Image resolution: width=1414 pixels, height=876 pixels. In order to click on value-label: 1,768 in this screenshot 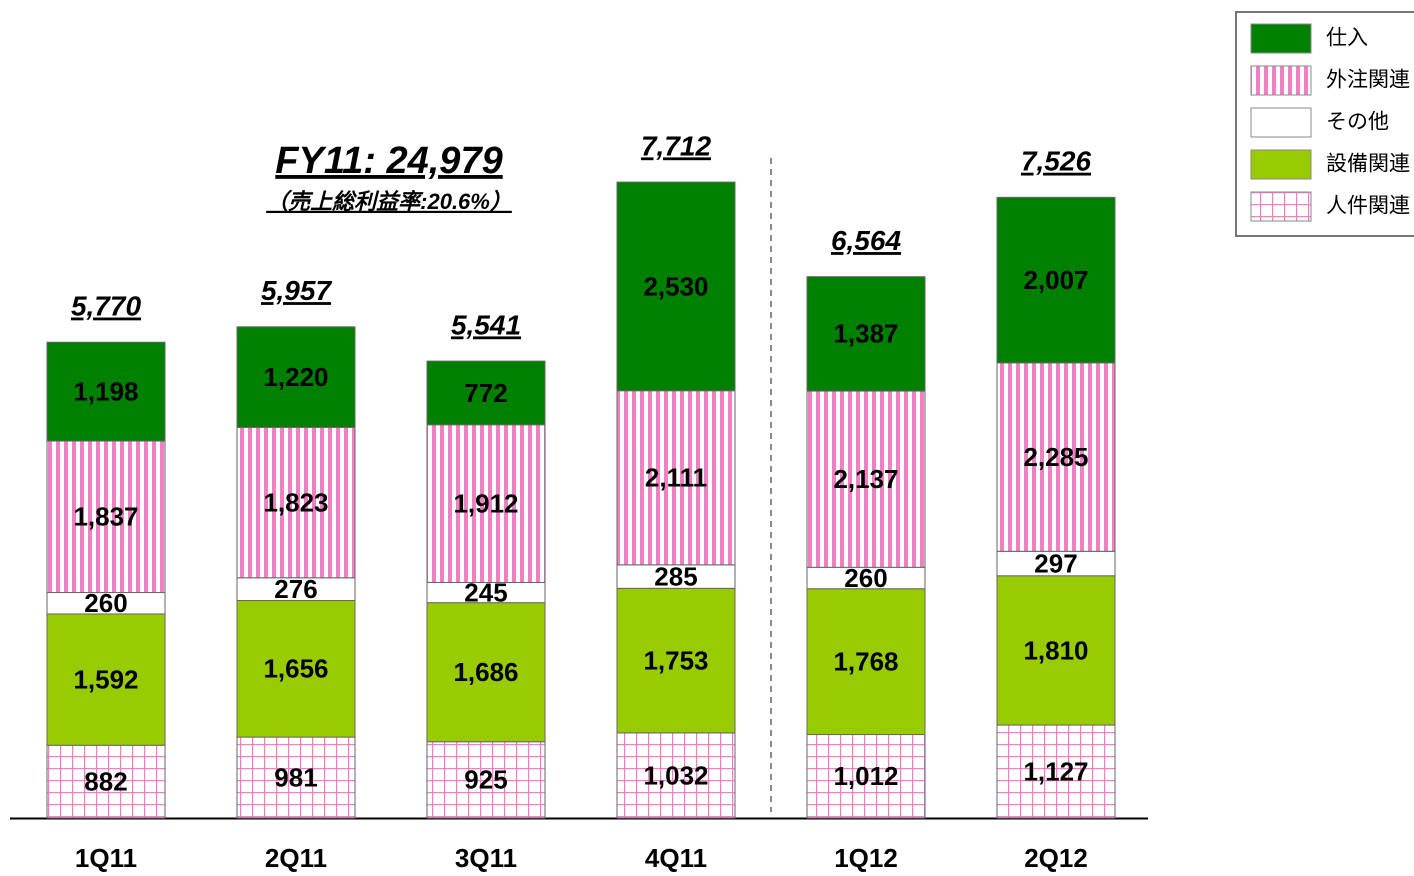, I will do `click(865, 662)`.